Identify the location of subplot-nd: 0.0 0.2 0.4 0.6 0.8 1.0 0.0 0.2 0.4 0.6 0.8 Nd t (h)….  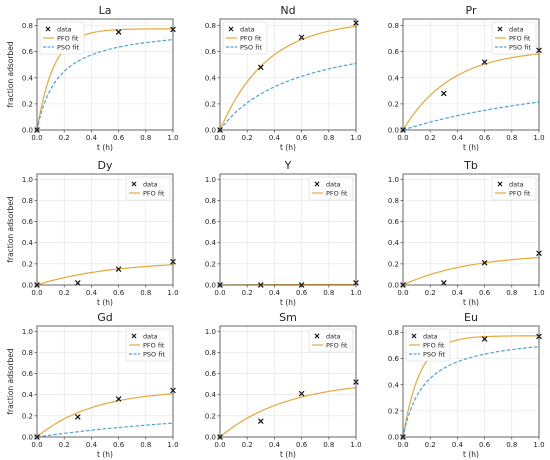
(283, 78).